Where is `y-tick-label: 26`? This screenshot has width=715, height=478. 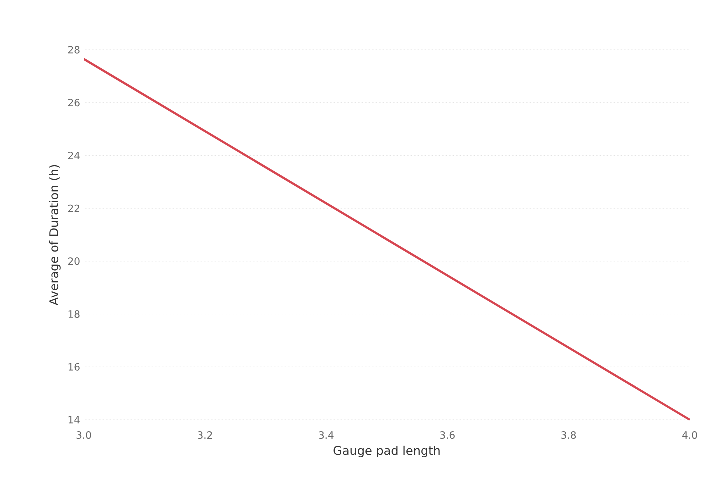 y-tick-label: 26 is located at coordinates (74, 103).